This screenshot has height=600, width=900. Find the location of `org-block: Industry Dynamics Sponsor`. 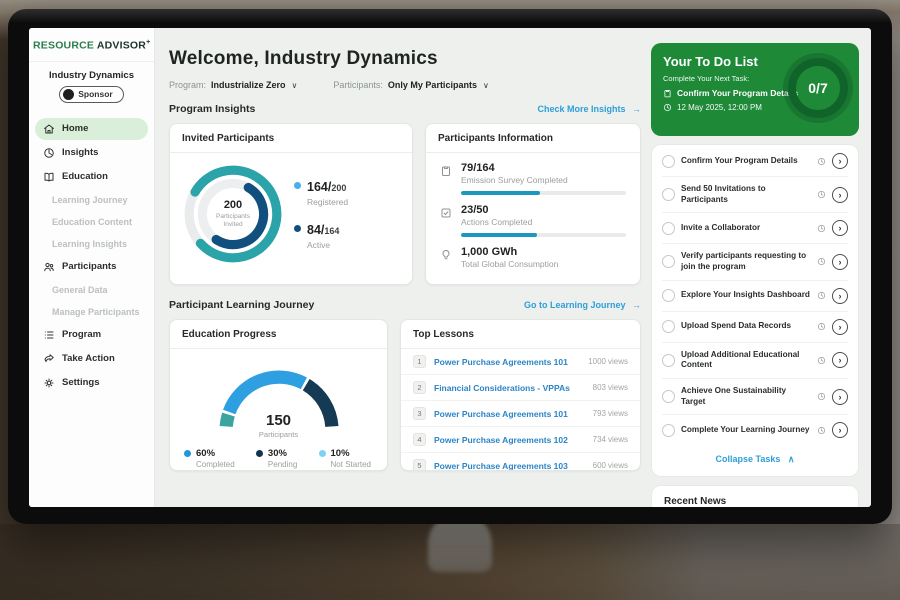

org-block: Industry Dynamics Sponsor is located at coordinates (91, 85).